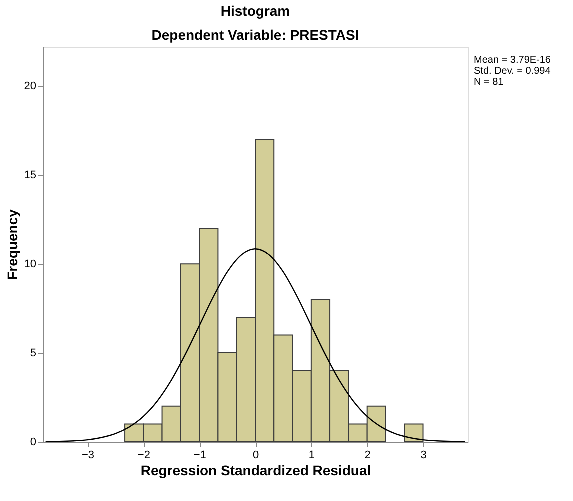  What do you see at coordinates (33, 442) in the screenshot?
I see `y-tick-label: 0` at bounding box center [33, 442].